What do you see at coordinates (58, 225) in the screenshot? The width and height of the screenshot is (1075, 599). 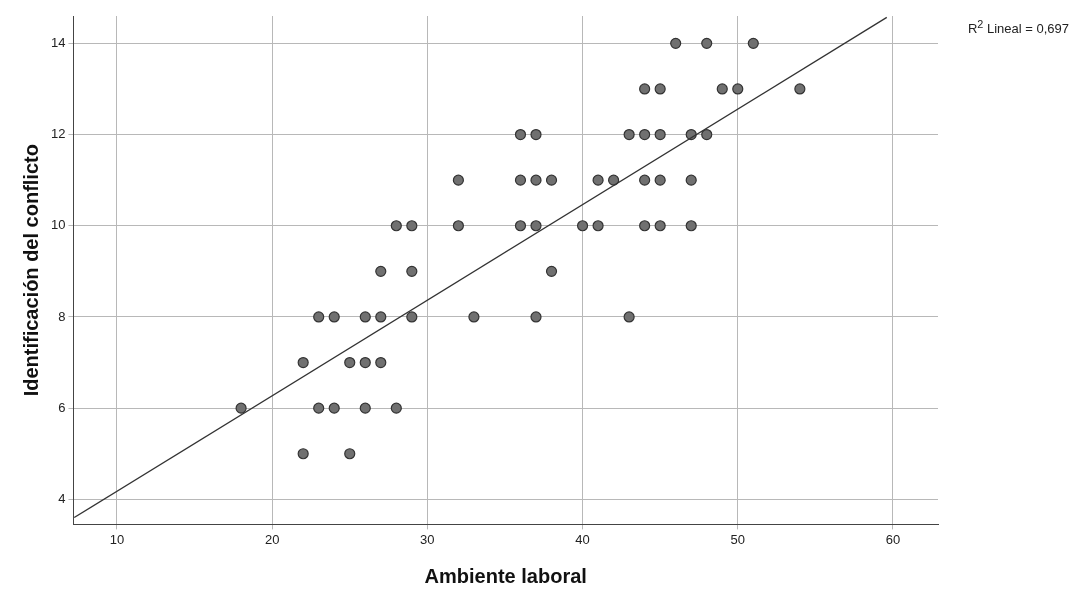 I see `y-tick-label: 10` at bounding box center [58, 225].